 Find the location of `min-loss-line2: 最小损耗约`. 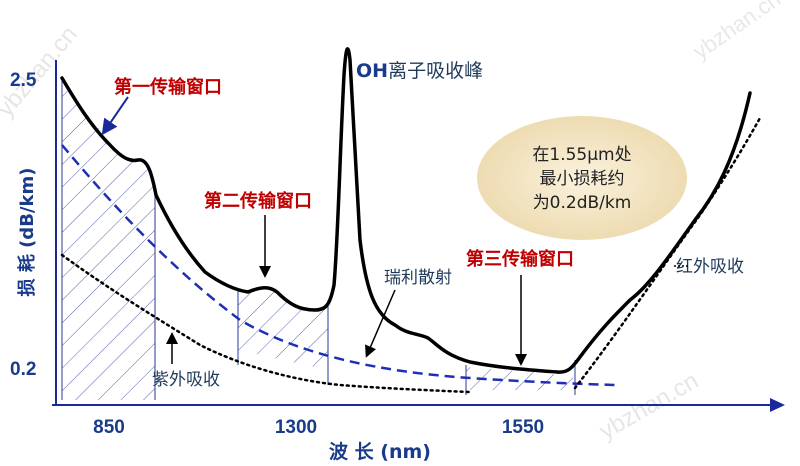

min-loss-line2: 最小损耗约 is located at coordinates (582, 179).